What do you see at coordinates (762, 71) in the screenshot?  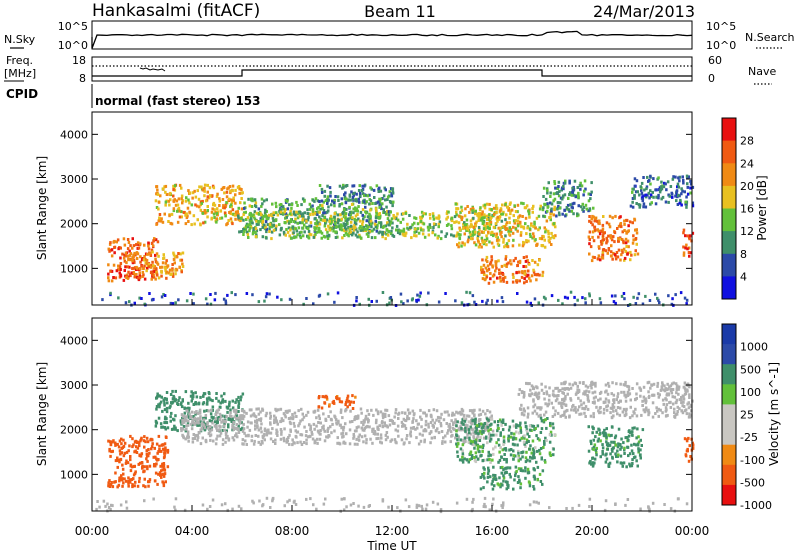 I see `nave-label: Nave` at bounding box center [762, 71].